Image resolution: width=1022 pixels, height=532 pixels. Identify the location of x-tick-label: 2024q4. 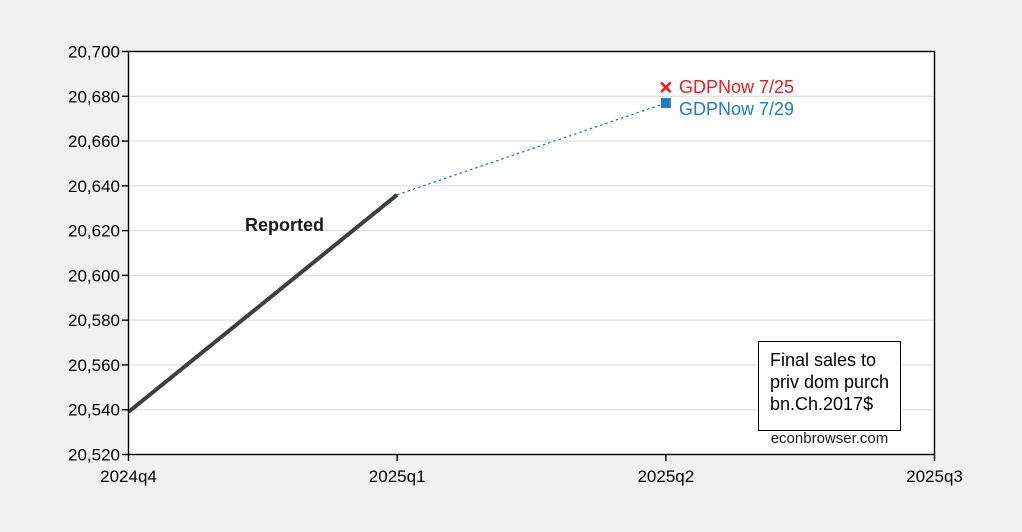
(128, 476).